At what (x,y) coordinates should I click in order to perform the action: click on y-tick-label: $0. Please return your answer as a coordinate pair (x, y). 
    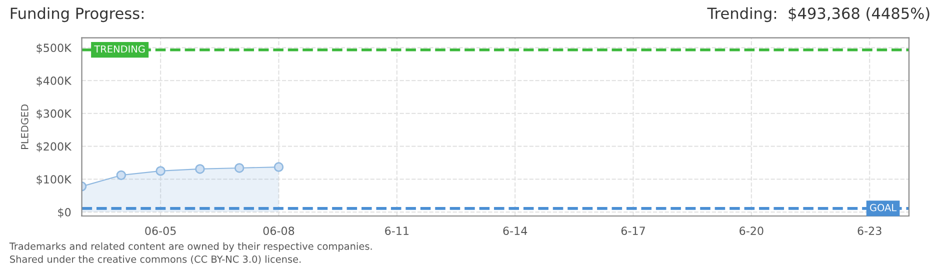
    Looking at the image, I should click on (64, 213).